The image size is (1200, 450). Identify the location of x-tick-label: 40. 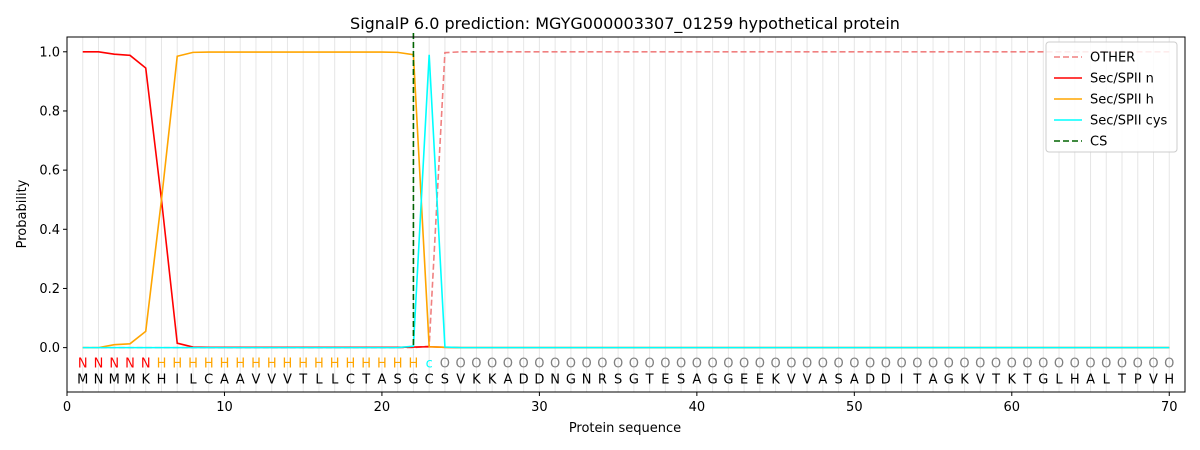
(697, 407).